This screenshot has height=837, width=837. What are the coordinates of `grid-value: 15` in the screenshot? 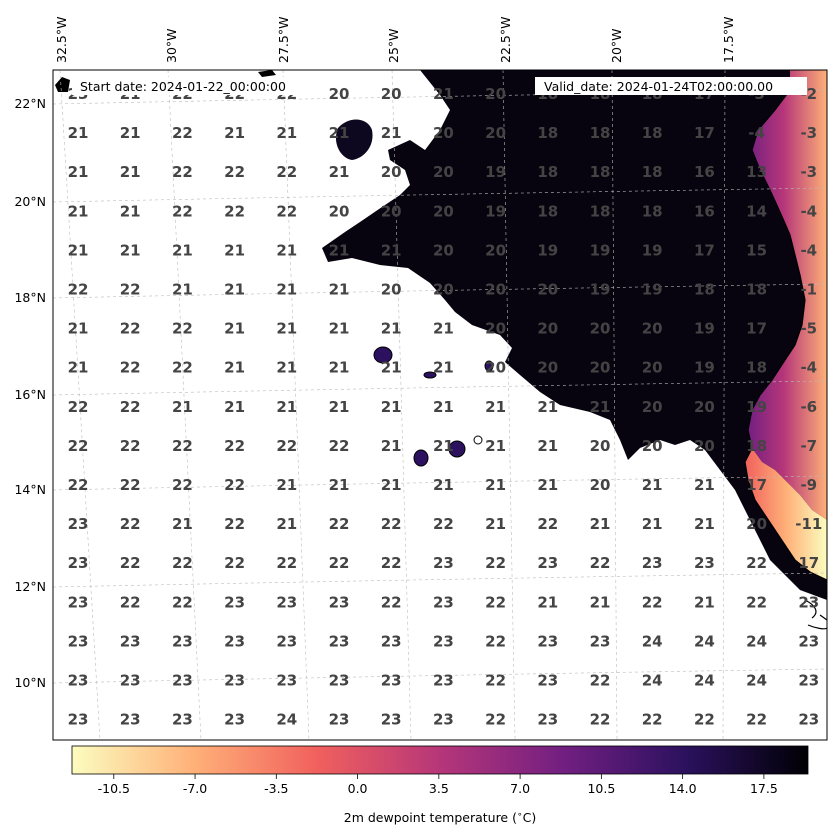 It's located at (756, 250).